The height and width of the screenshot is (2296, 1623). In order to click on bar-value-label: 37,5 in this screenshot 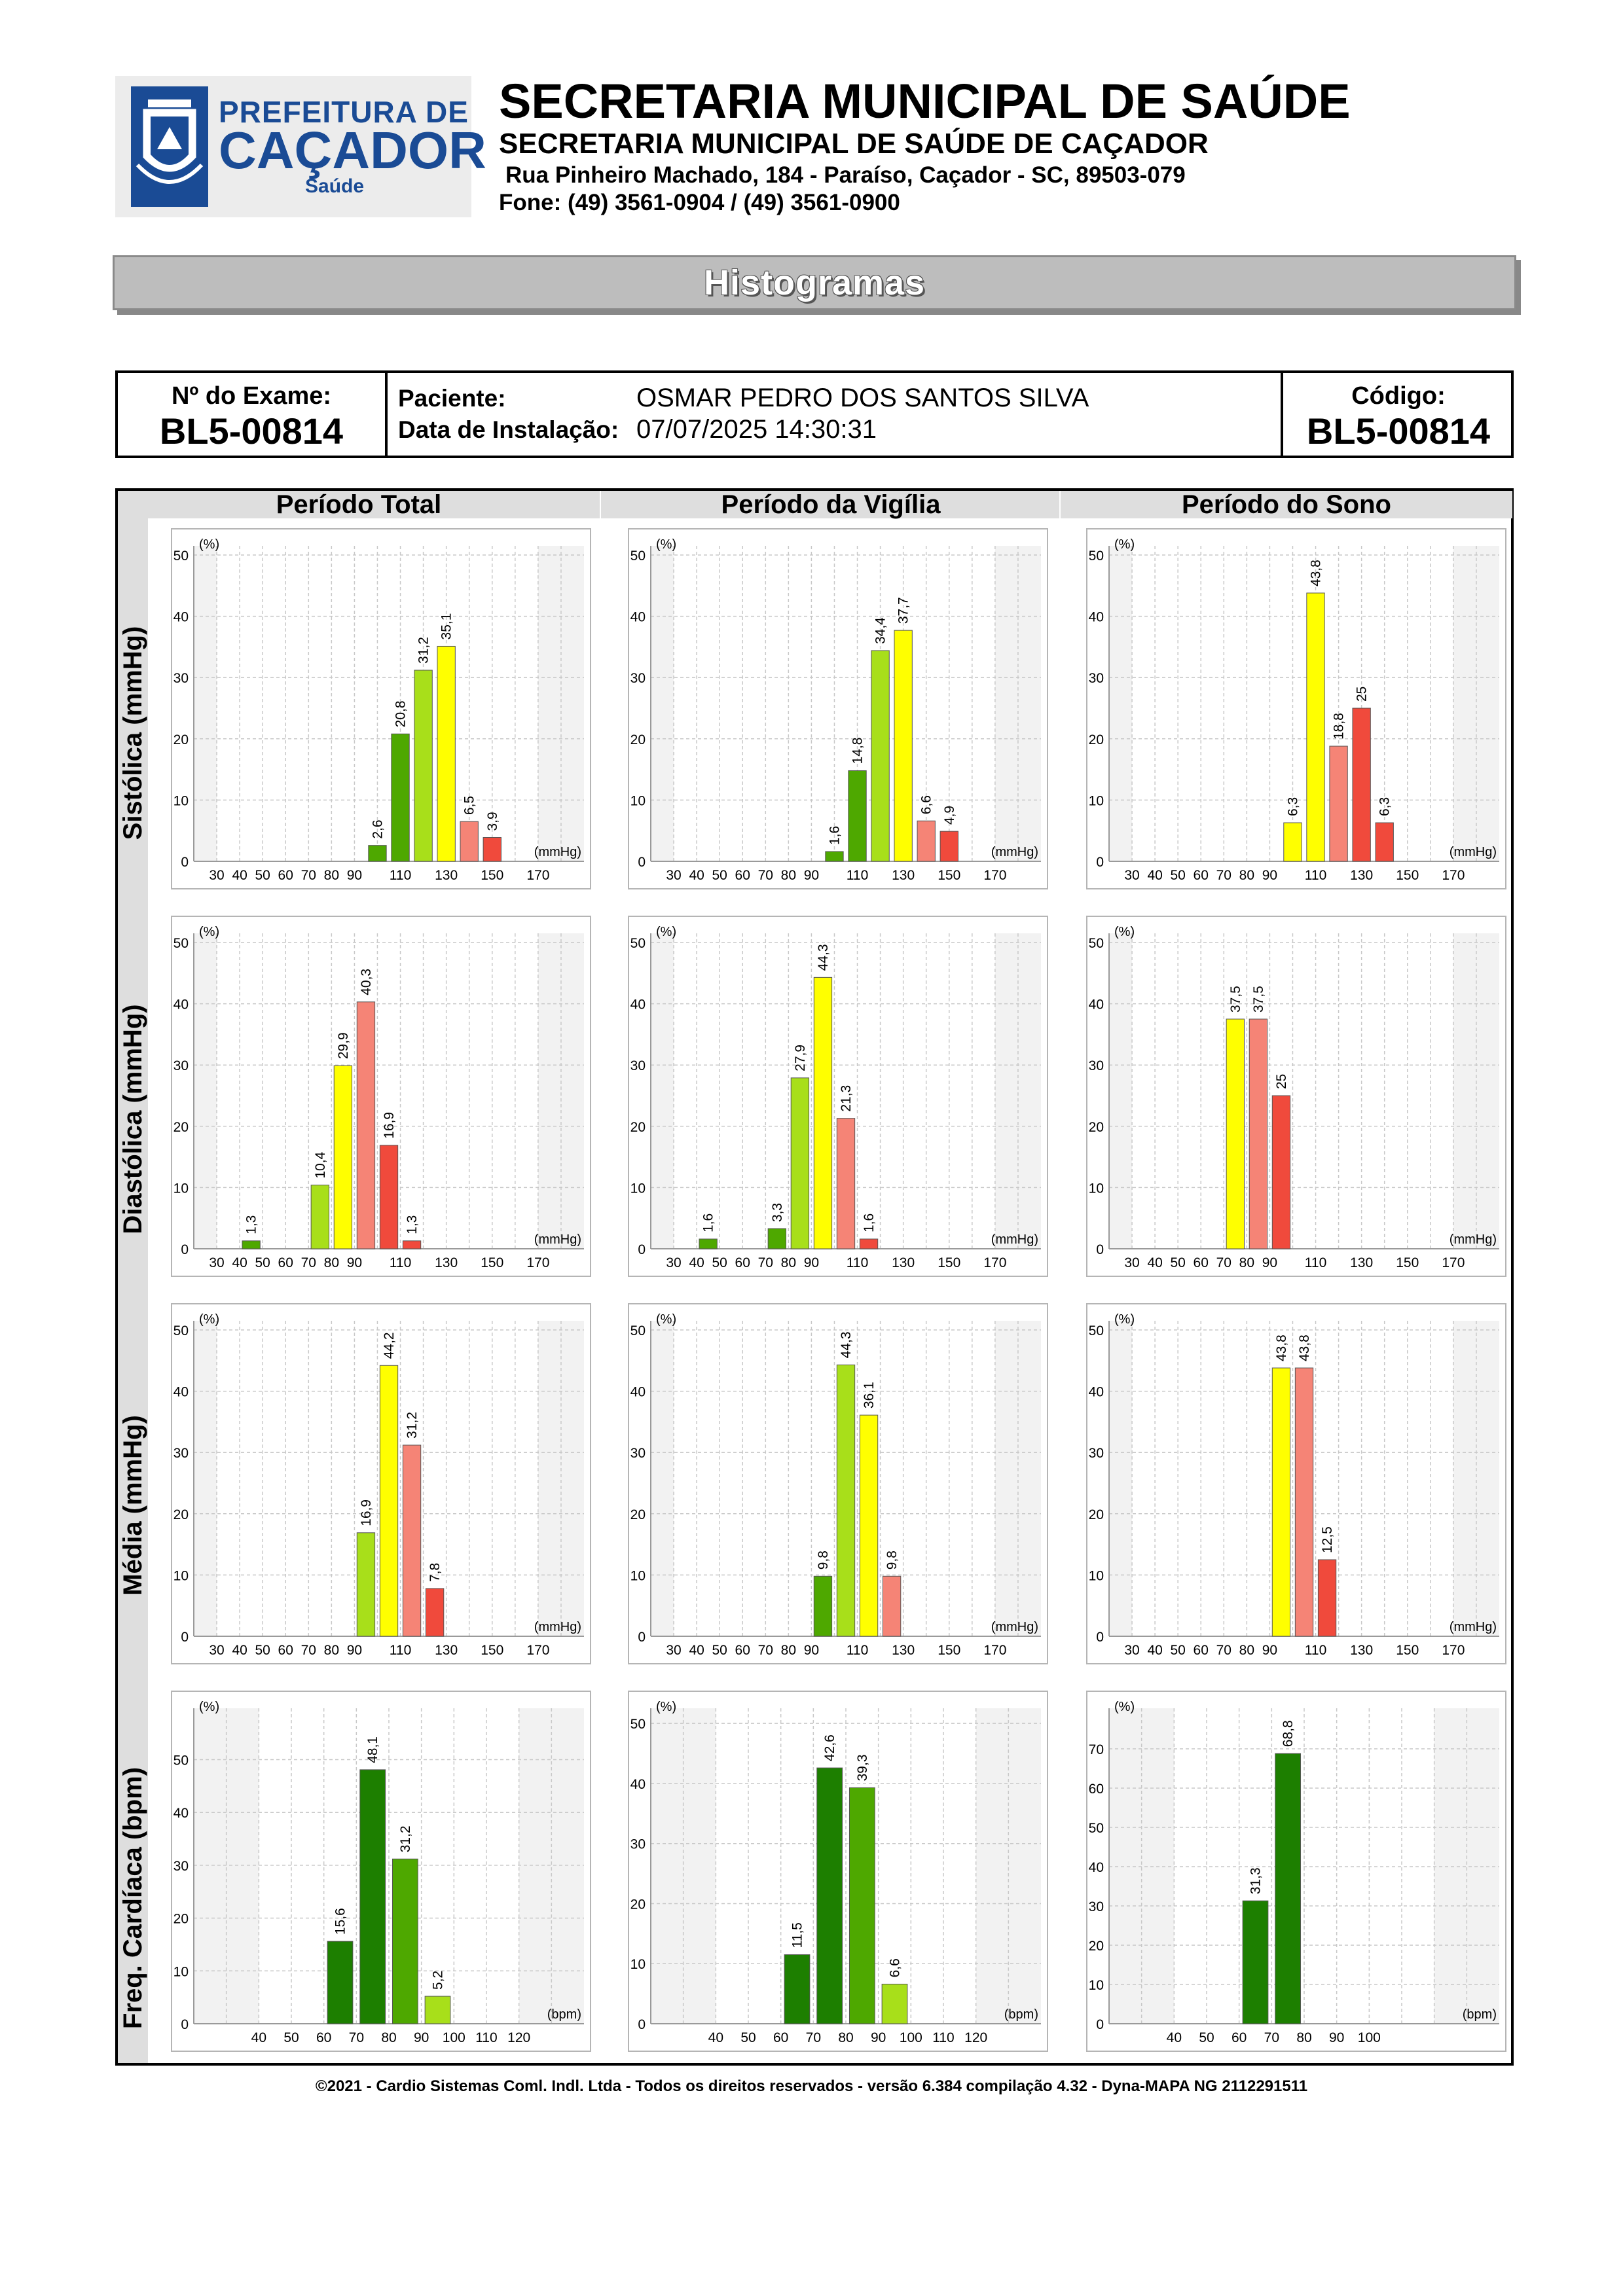, I will do `click(1235, 999)`.